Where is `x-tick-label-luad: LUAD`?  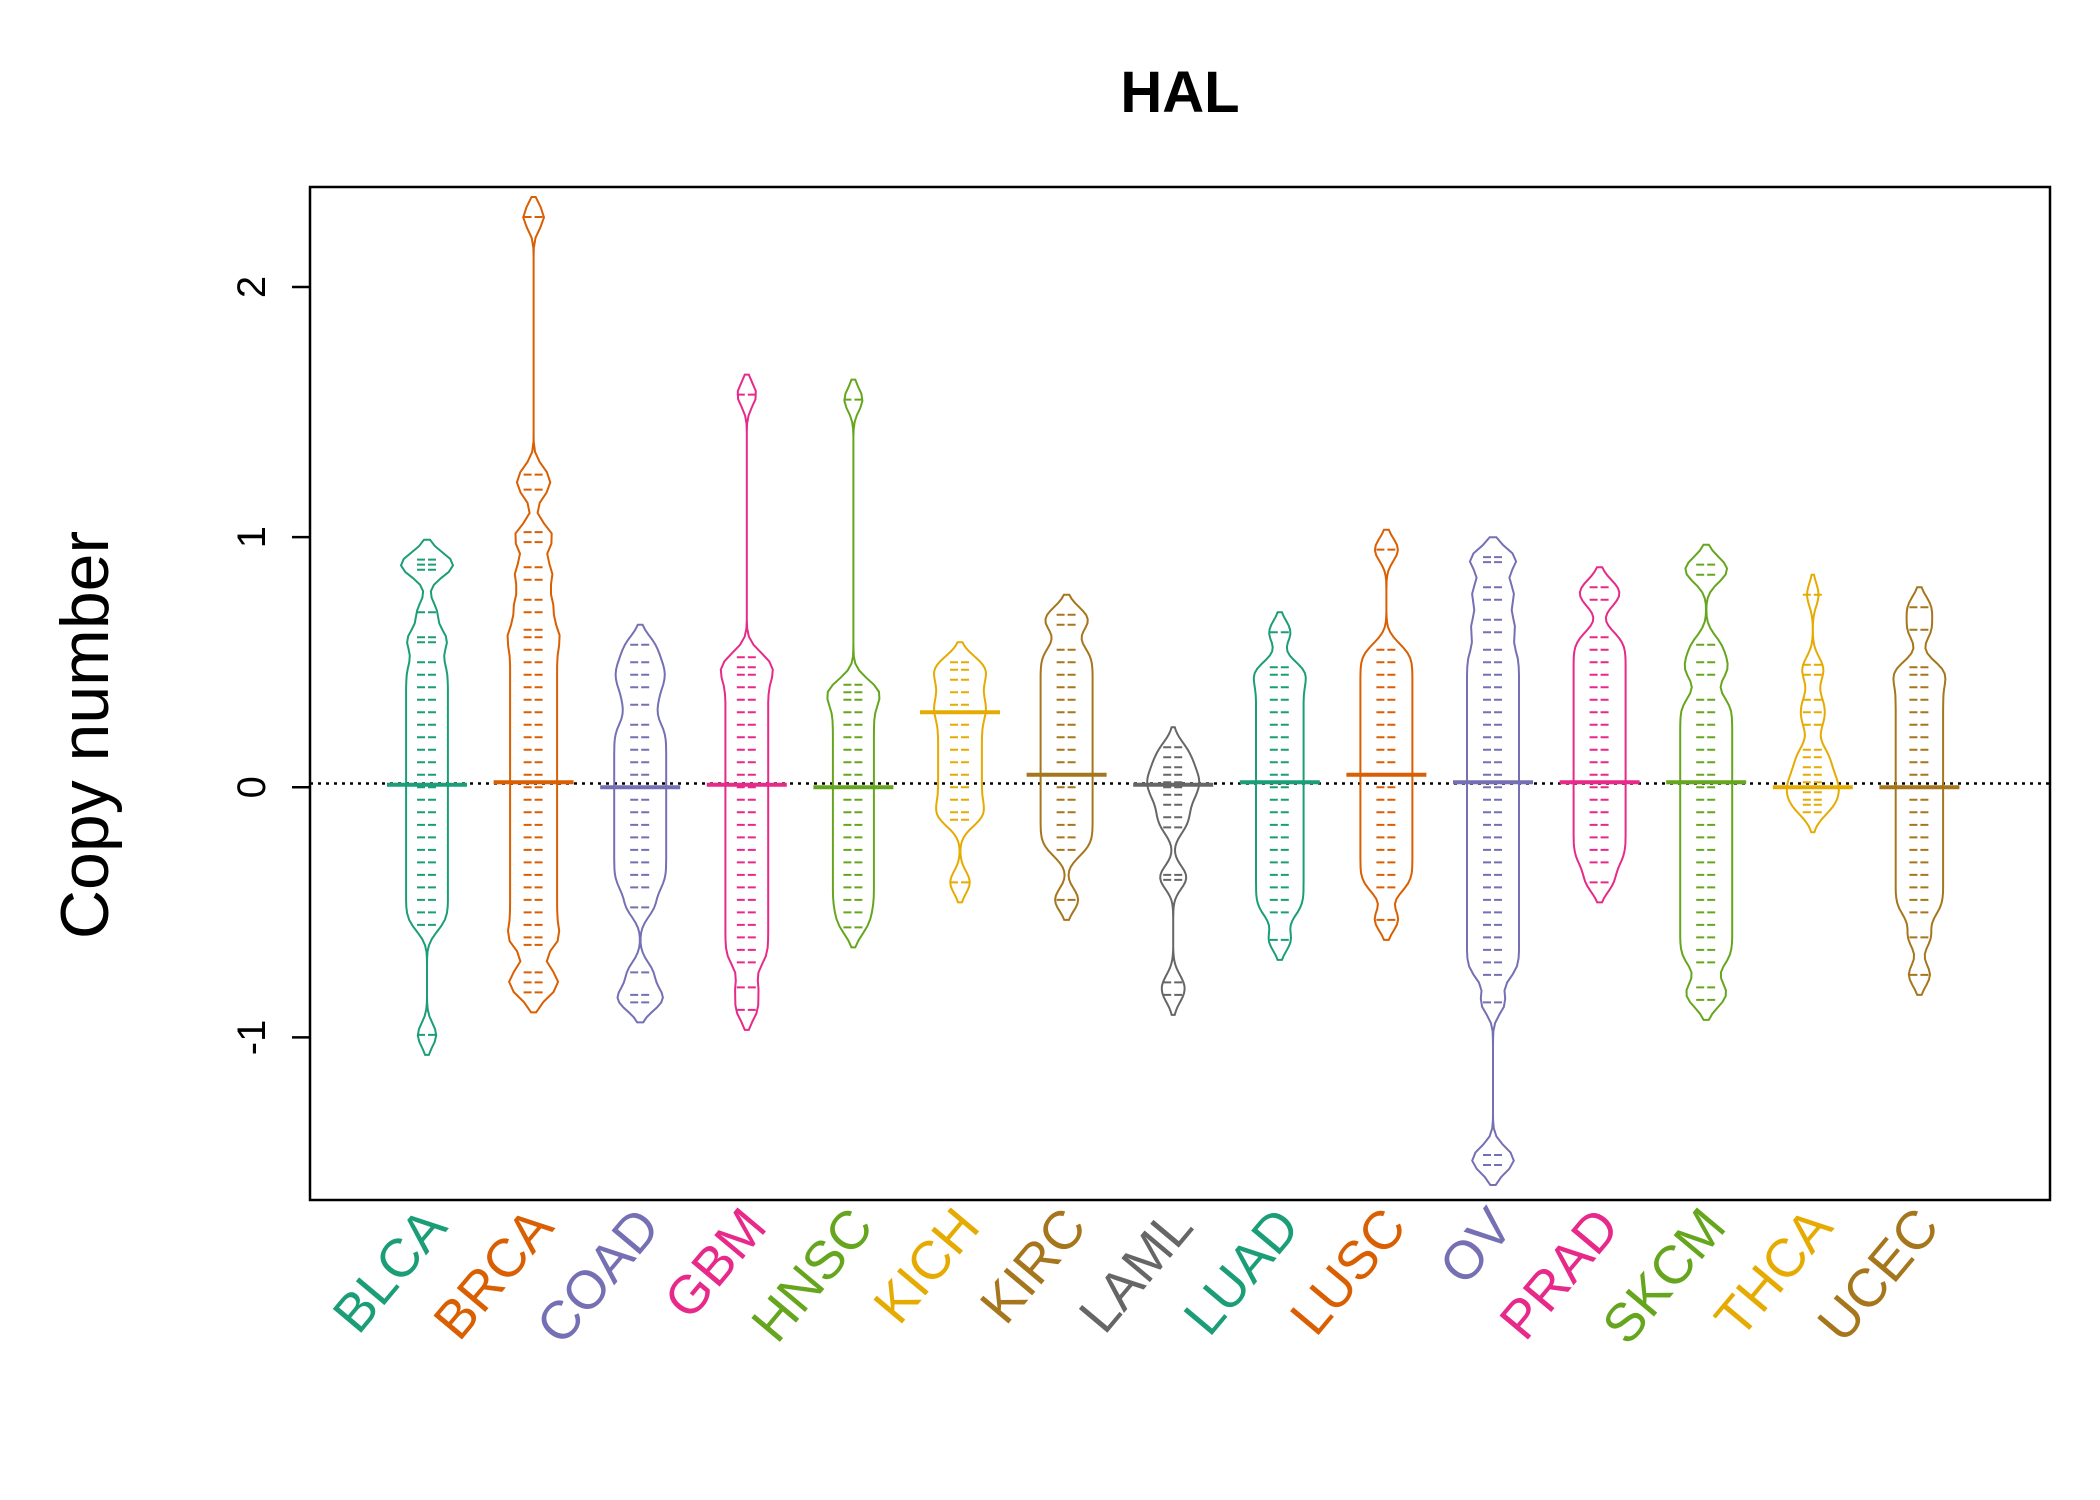
x-tick-label-luad: LUAD is located at coordinates (1241, 1271).